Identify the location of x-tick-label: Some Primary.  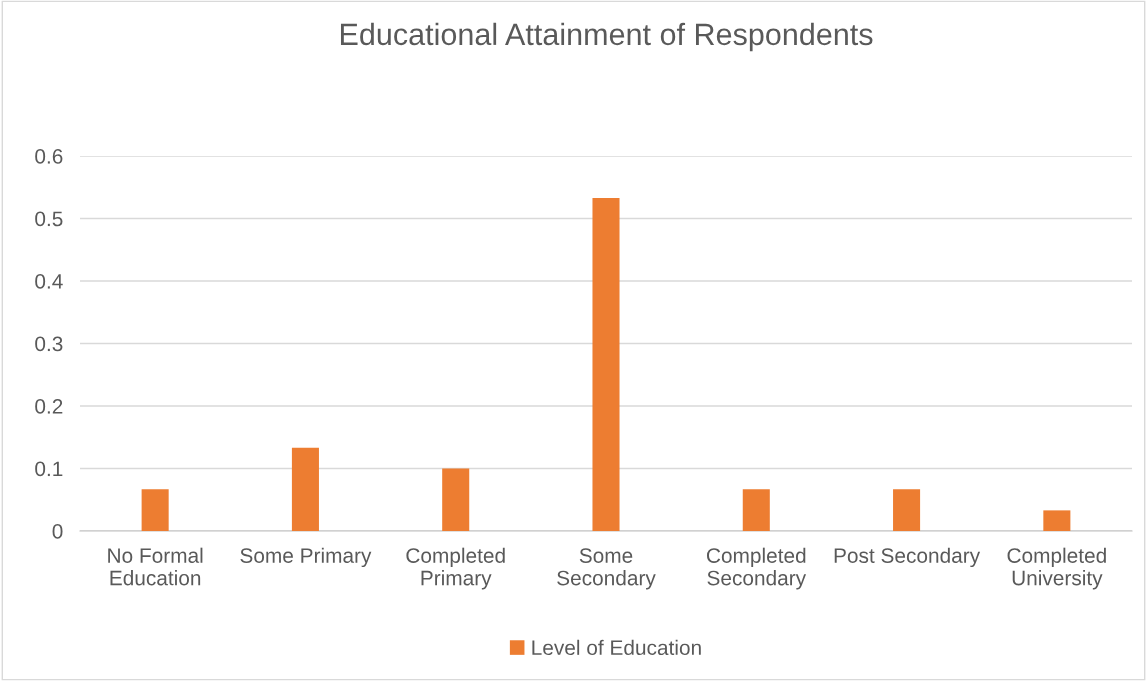
(306, 557).